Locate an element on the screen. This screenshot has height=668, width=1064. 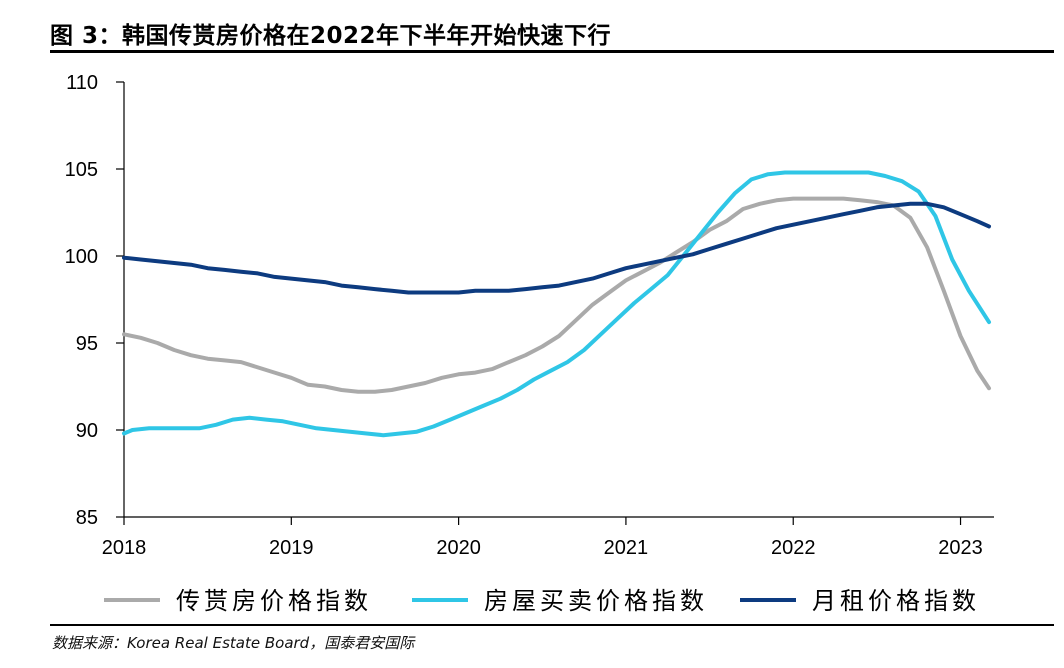
y-tick-label: 95 is located at coordinates (87, 344).